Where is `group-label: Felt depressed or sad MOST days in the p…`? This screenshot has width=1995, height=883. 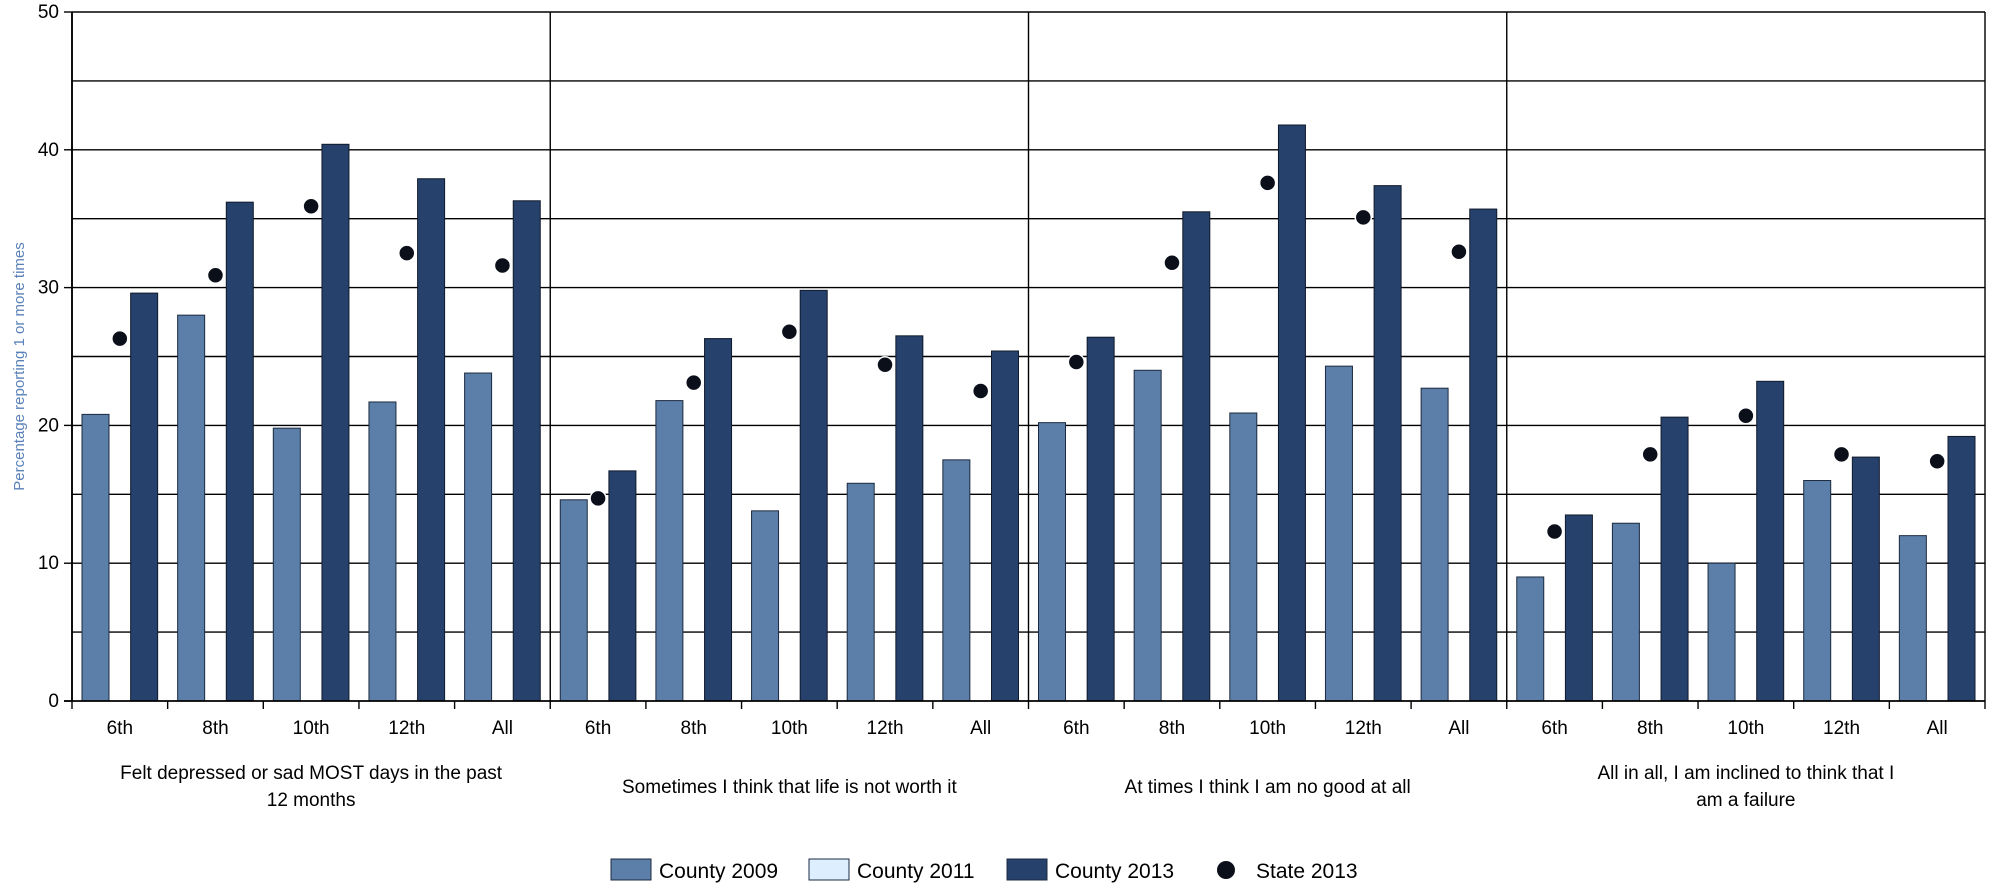 group-label: Felt depressed or sad MOST days in the p… is located at coordinates (311, 773).